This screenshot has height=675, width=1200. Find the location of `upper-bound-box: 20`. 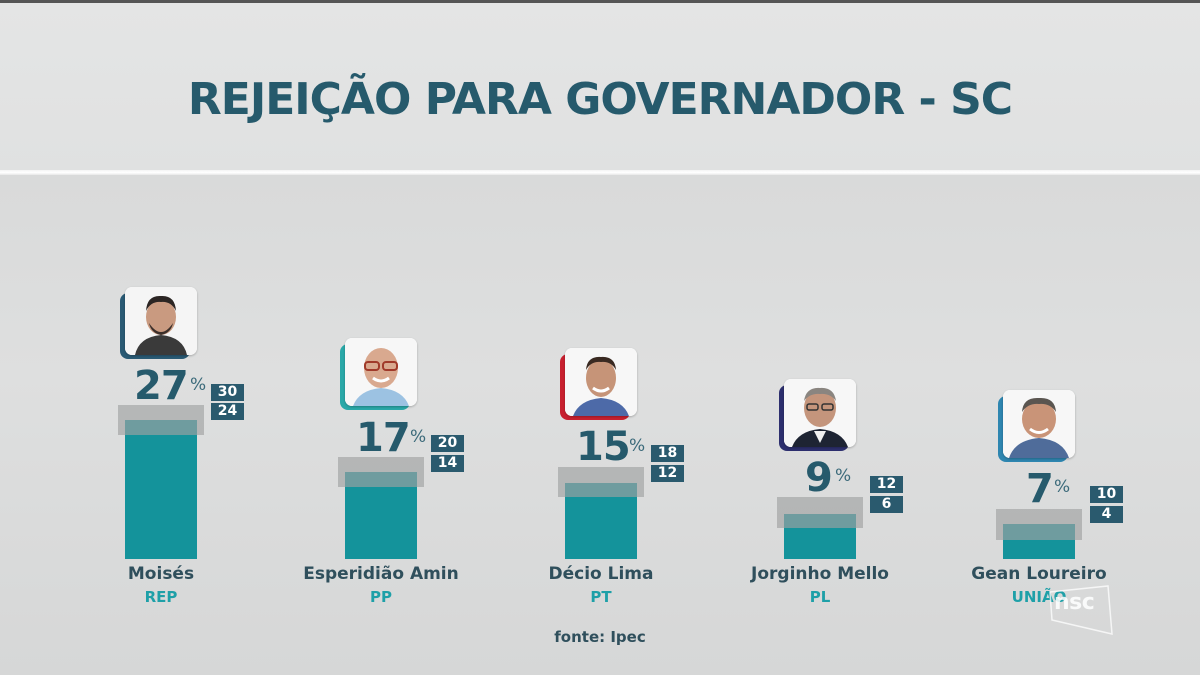

upper-bound-box: 20 is located at coordinates (447, 443).